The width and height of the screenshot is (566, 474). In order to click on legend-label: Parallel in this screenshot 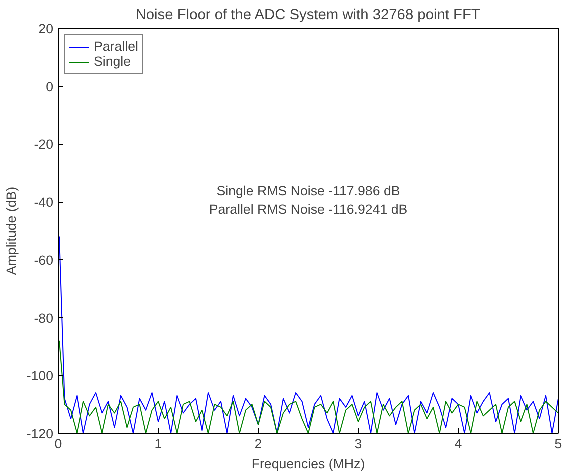, I will do `click(116, 46)`.